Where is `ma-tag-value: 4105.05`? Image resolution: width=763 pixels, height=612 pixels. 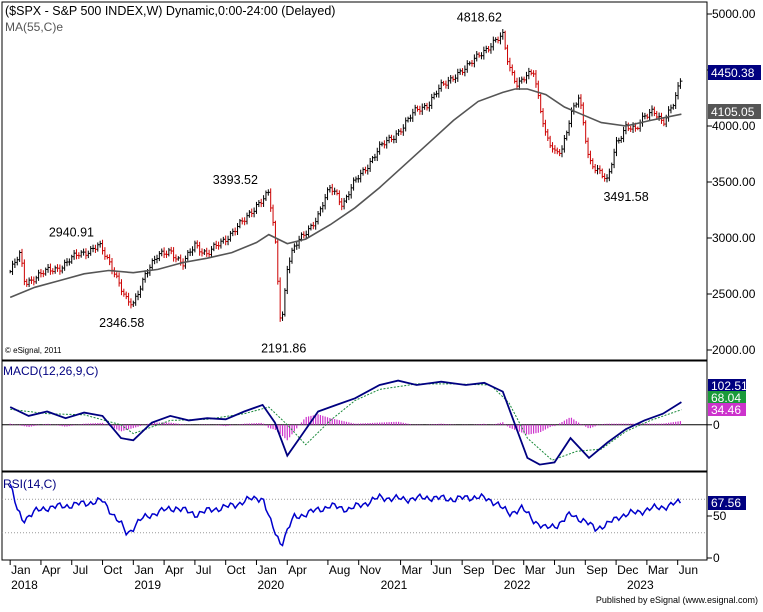 ma-tag-value: 4105.05 is located at coordinates (733, 112).